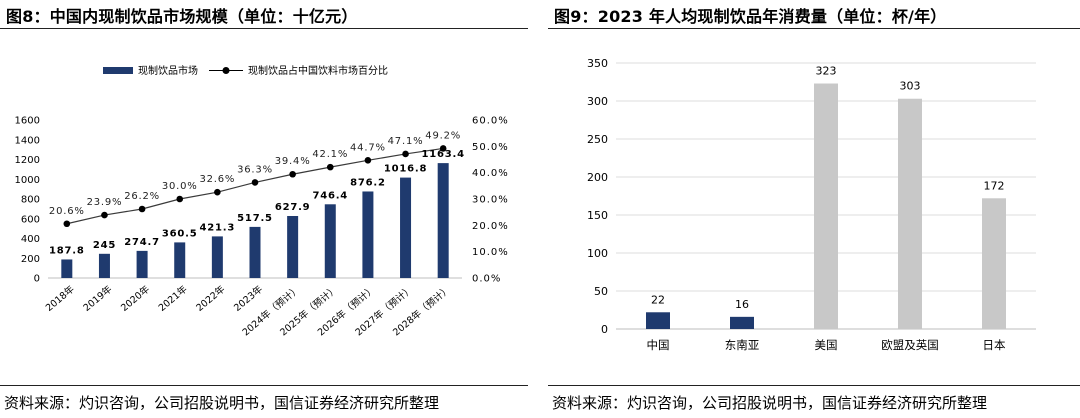 This screenshot has height=418, width=1080. What do you see at coordinates (180, 199) in the screenshot?
I see `share-point-2021年` at bounding box center [180, 199].